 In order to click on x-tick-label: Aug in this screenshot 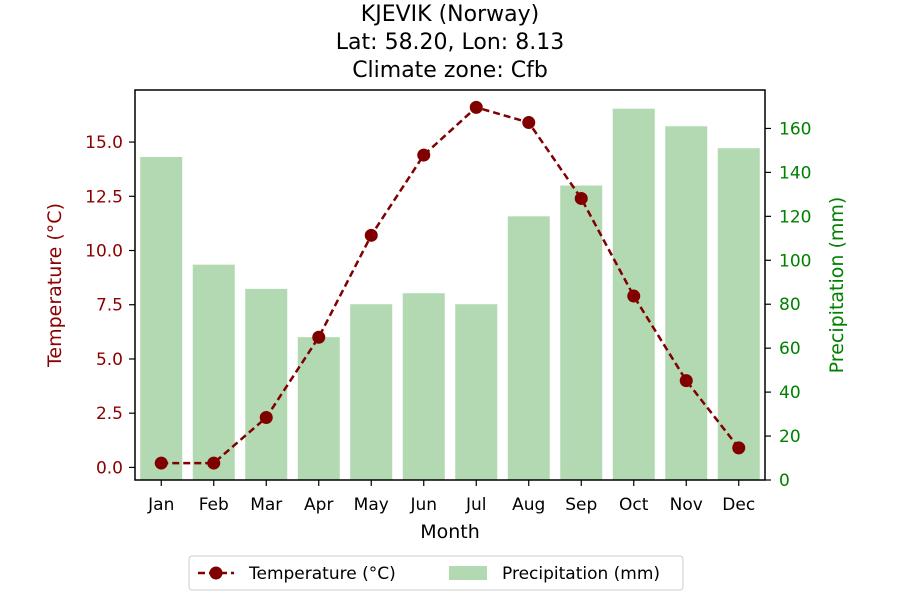, I will do `click(528, 505)`.